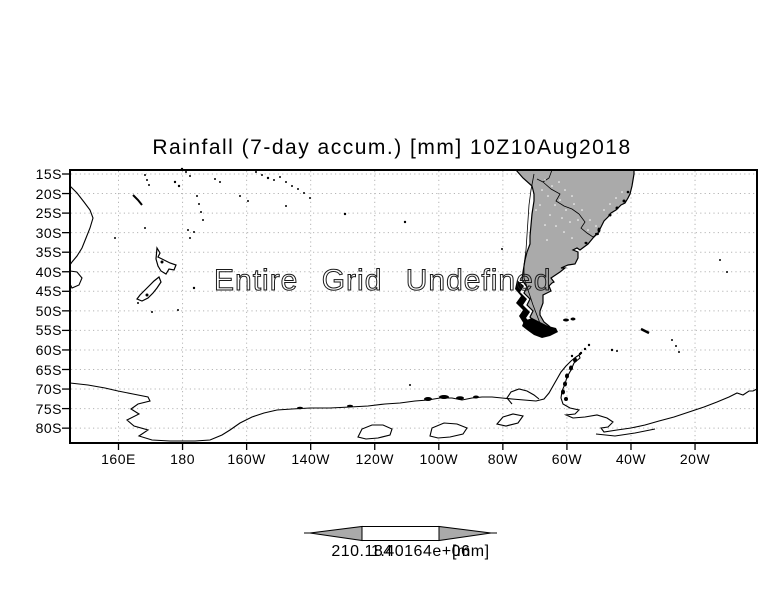  I want to click on lat-tick-label: 50S, so click(48, 310).